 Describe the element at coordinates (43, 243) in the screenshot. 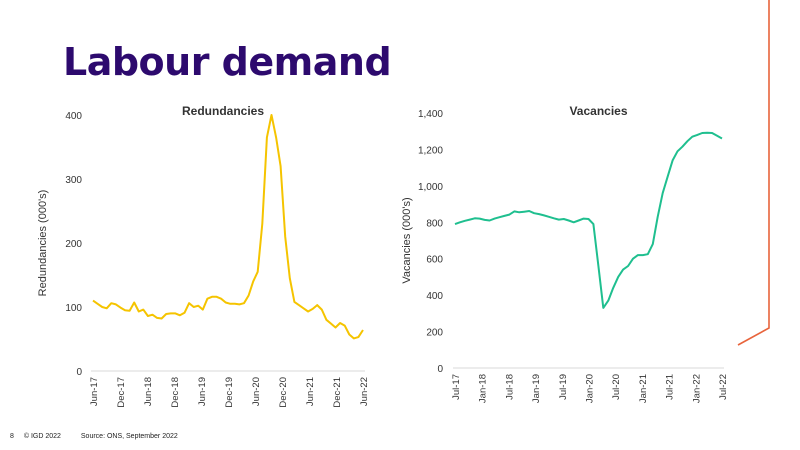

I see `y-axis-label: Redundancies (000's)` at that location.